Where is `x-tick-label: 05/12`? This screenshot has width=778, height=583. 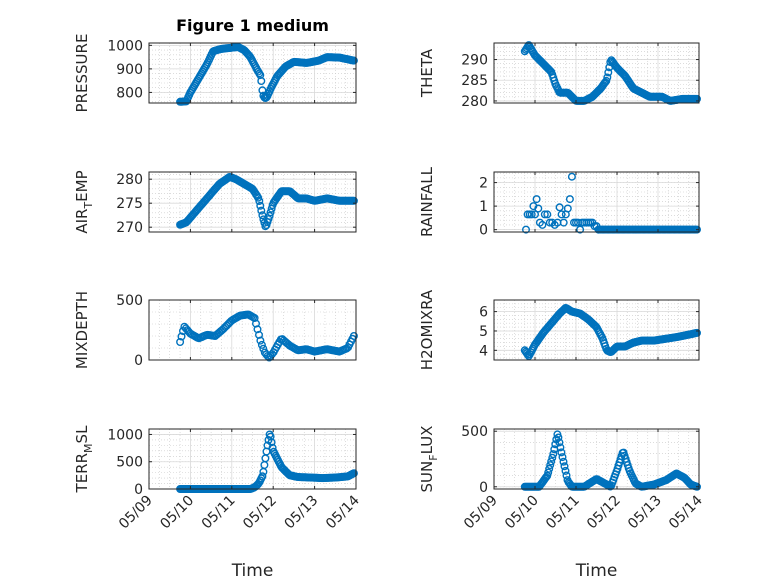
x-tick-label: 05/12 is located at coordinates (604, 513).